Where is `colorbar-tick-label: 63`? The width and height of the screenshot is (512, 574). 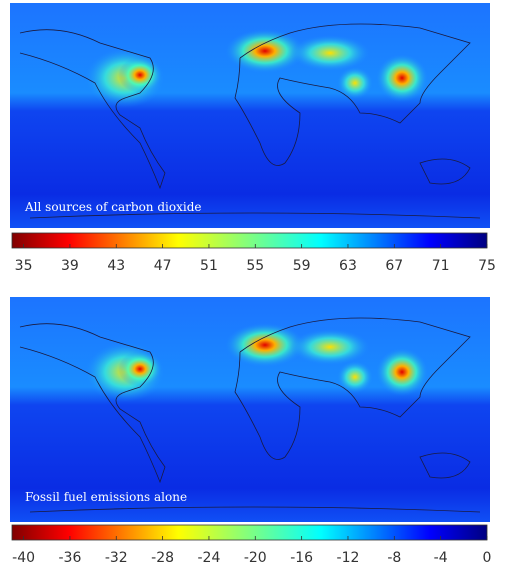 colorbar-tick-label: 63 is located at coordinates (348, 266).